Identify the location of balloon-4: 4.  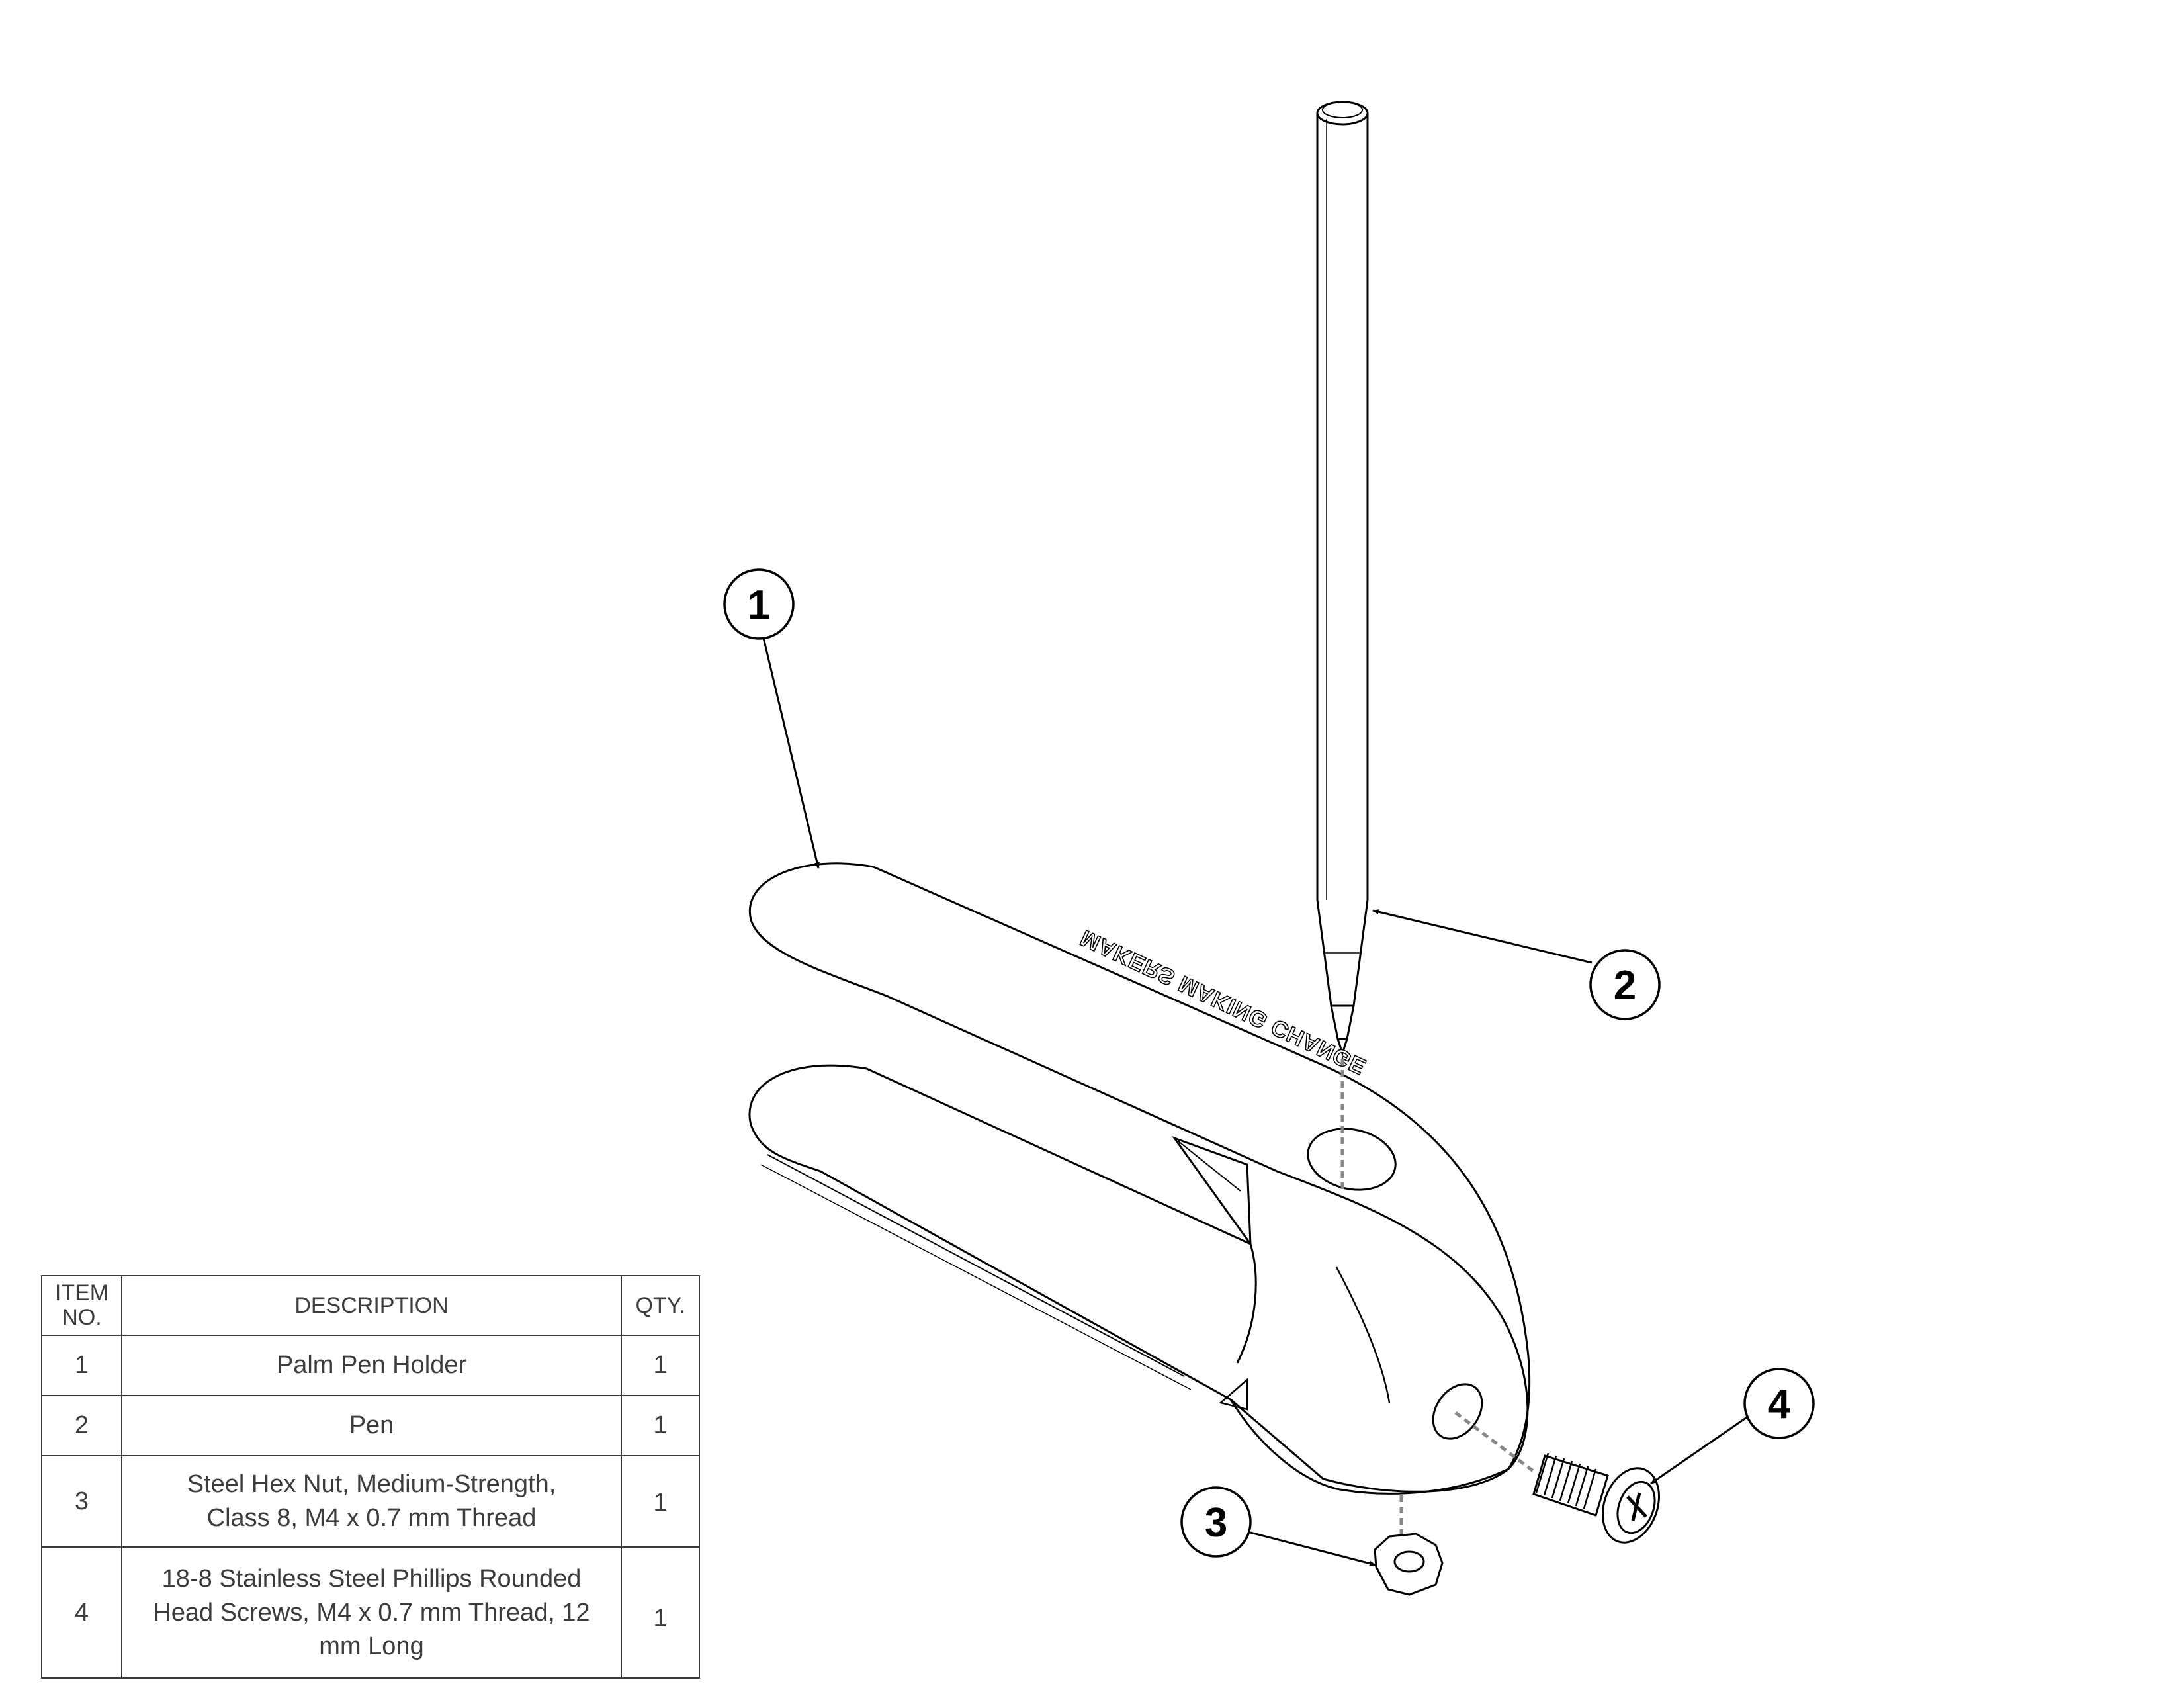
(1779, 1403).